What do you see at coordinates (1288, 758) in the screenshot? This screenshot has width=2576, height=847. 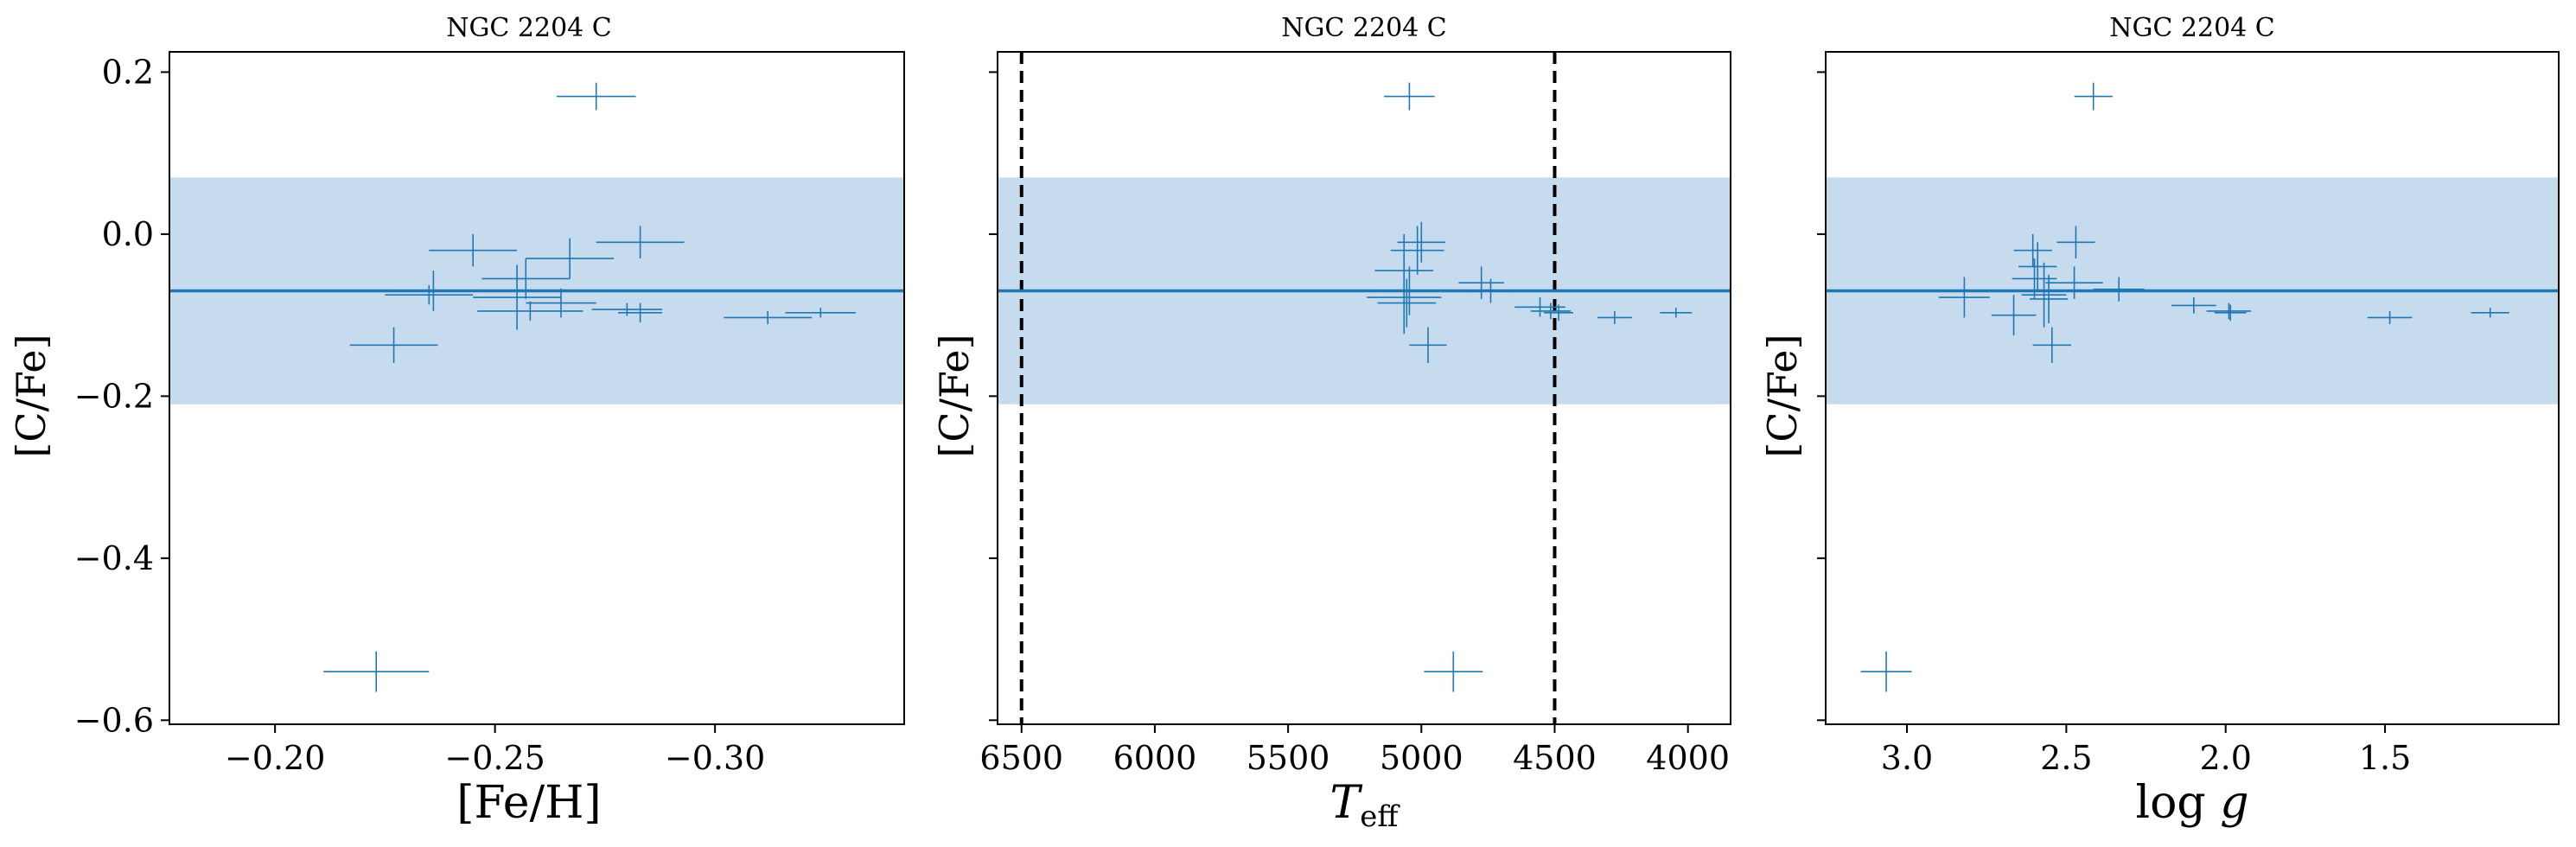 I see `x-tick-label: 5500` at bounding box center [1288, 758].